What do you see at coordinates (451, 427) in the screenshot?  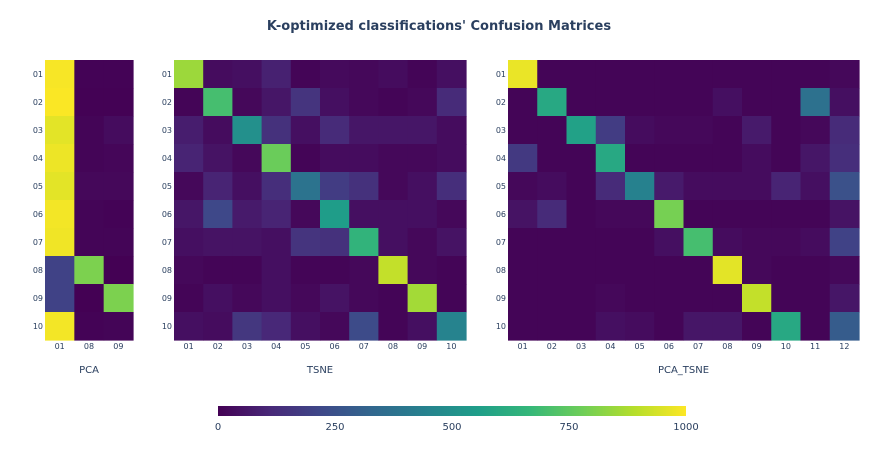 I see `colorbar-tick-label: 500` at bounding box center [451, 427].